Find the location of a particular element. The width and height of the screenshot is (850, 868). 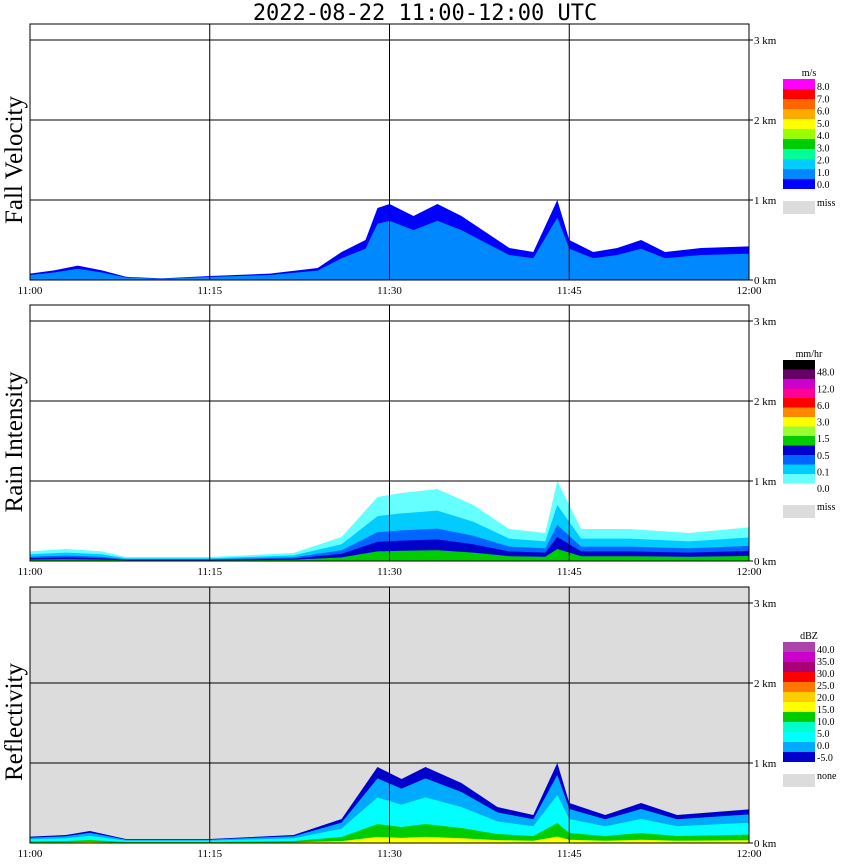

colorbar-label: 3.0 is located at coordinates (823, 148).